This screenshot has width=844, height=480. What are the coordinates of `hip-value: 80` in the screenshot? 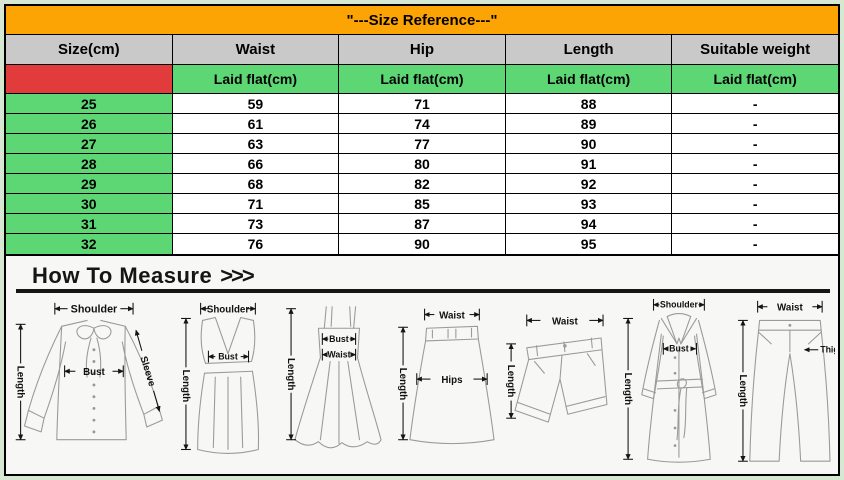 It's located at (422, 163).